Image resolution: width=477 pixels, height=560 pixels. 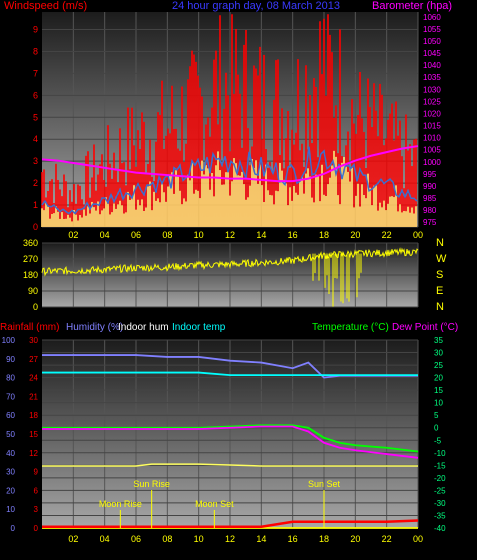 I want to click on humidity-tick-label: 30, so click(x=10, y=472).